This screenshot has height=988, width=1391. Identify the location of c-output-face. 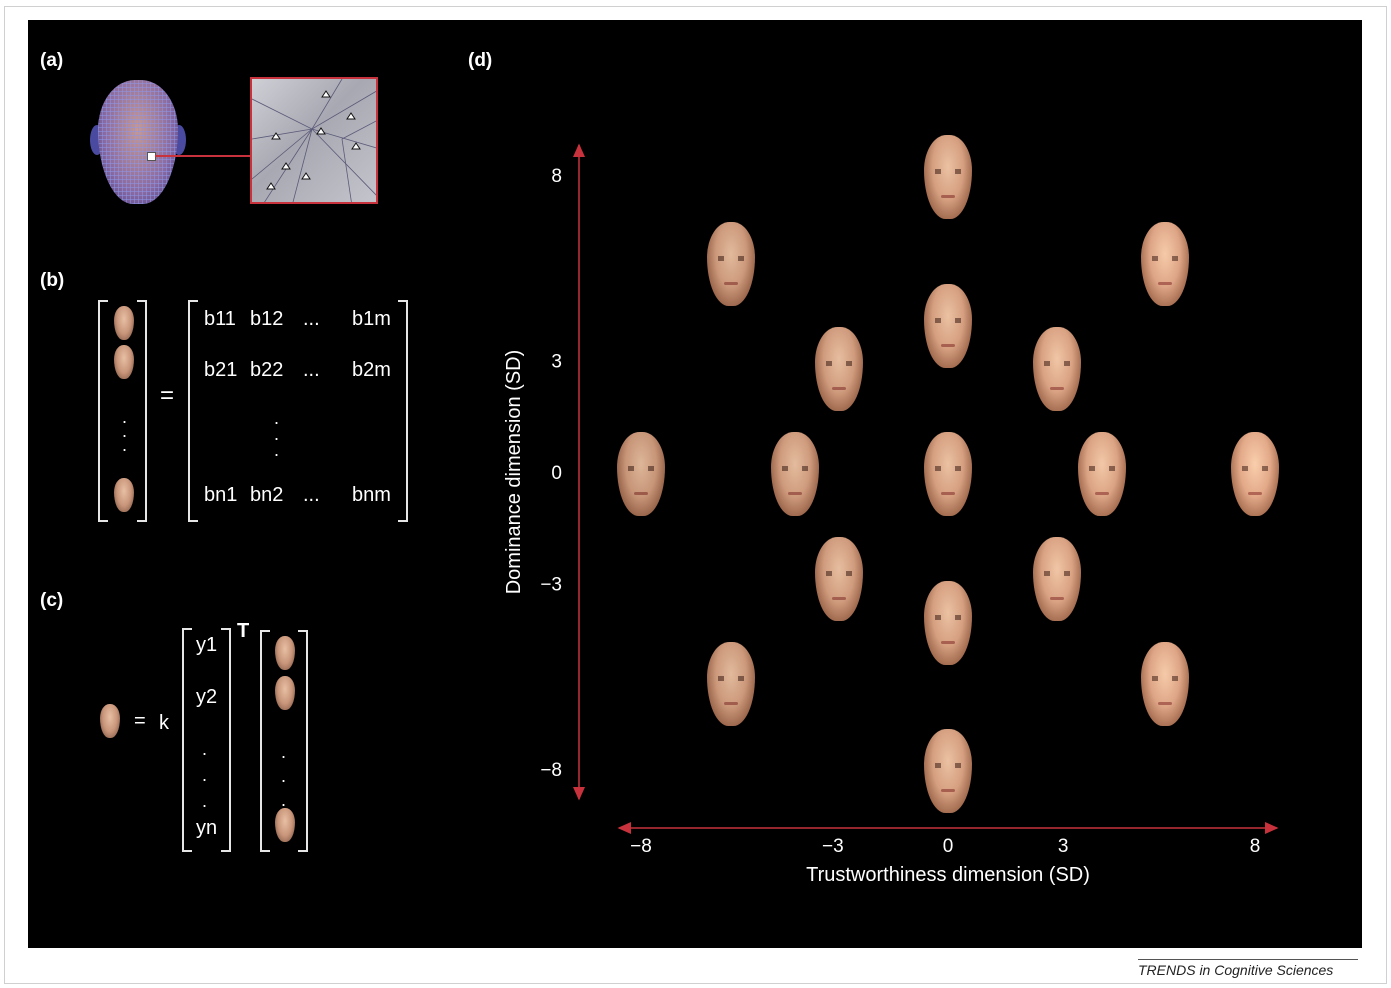
(110, 721).